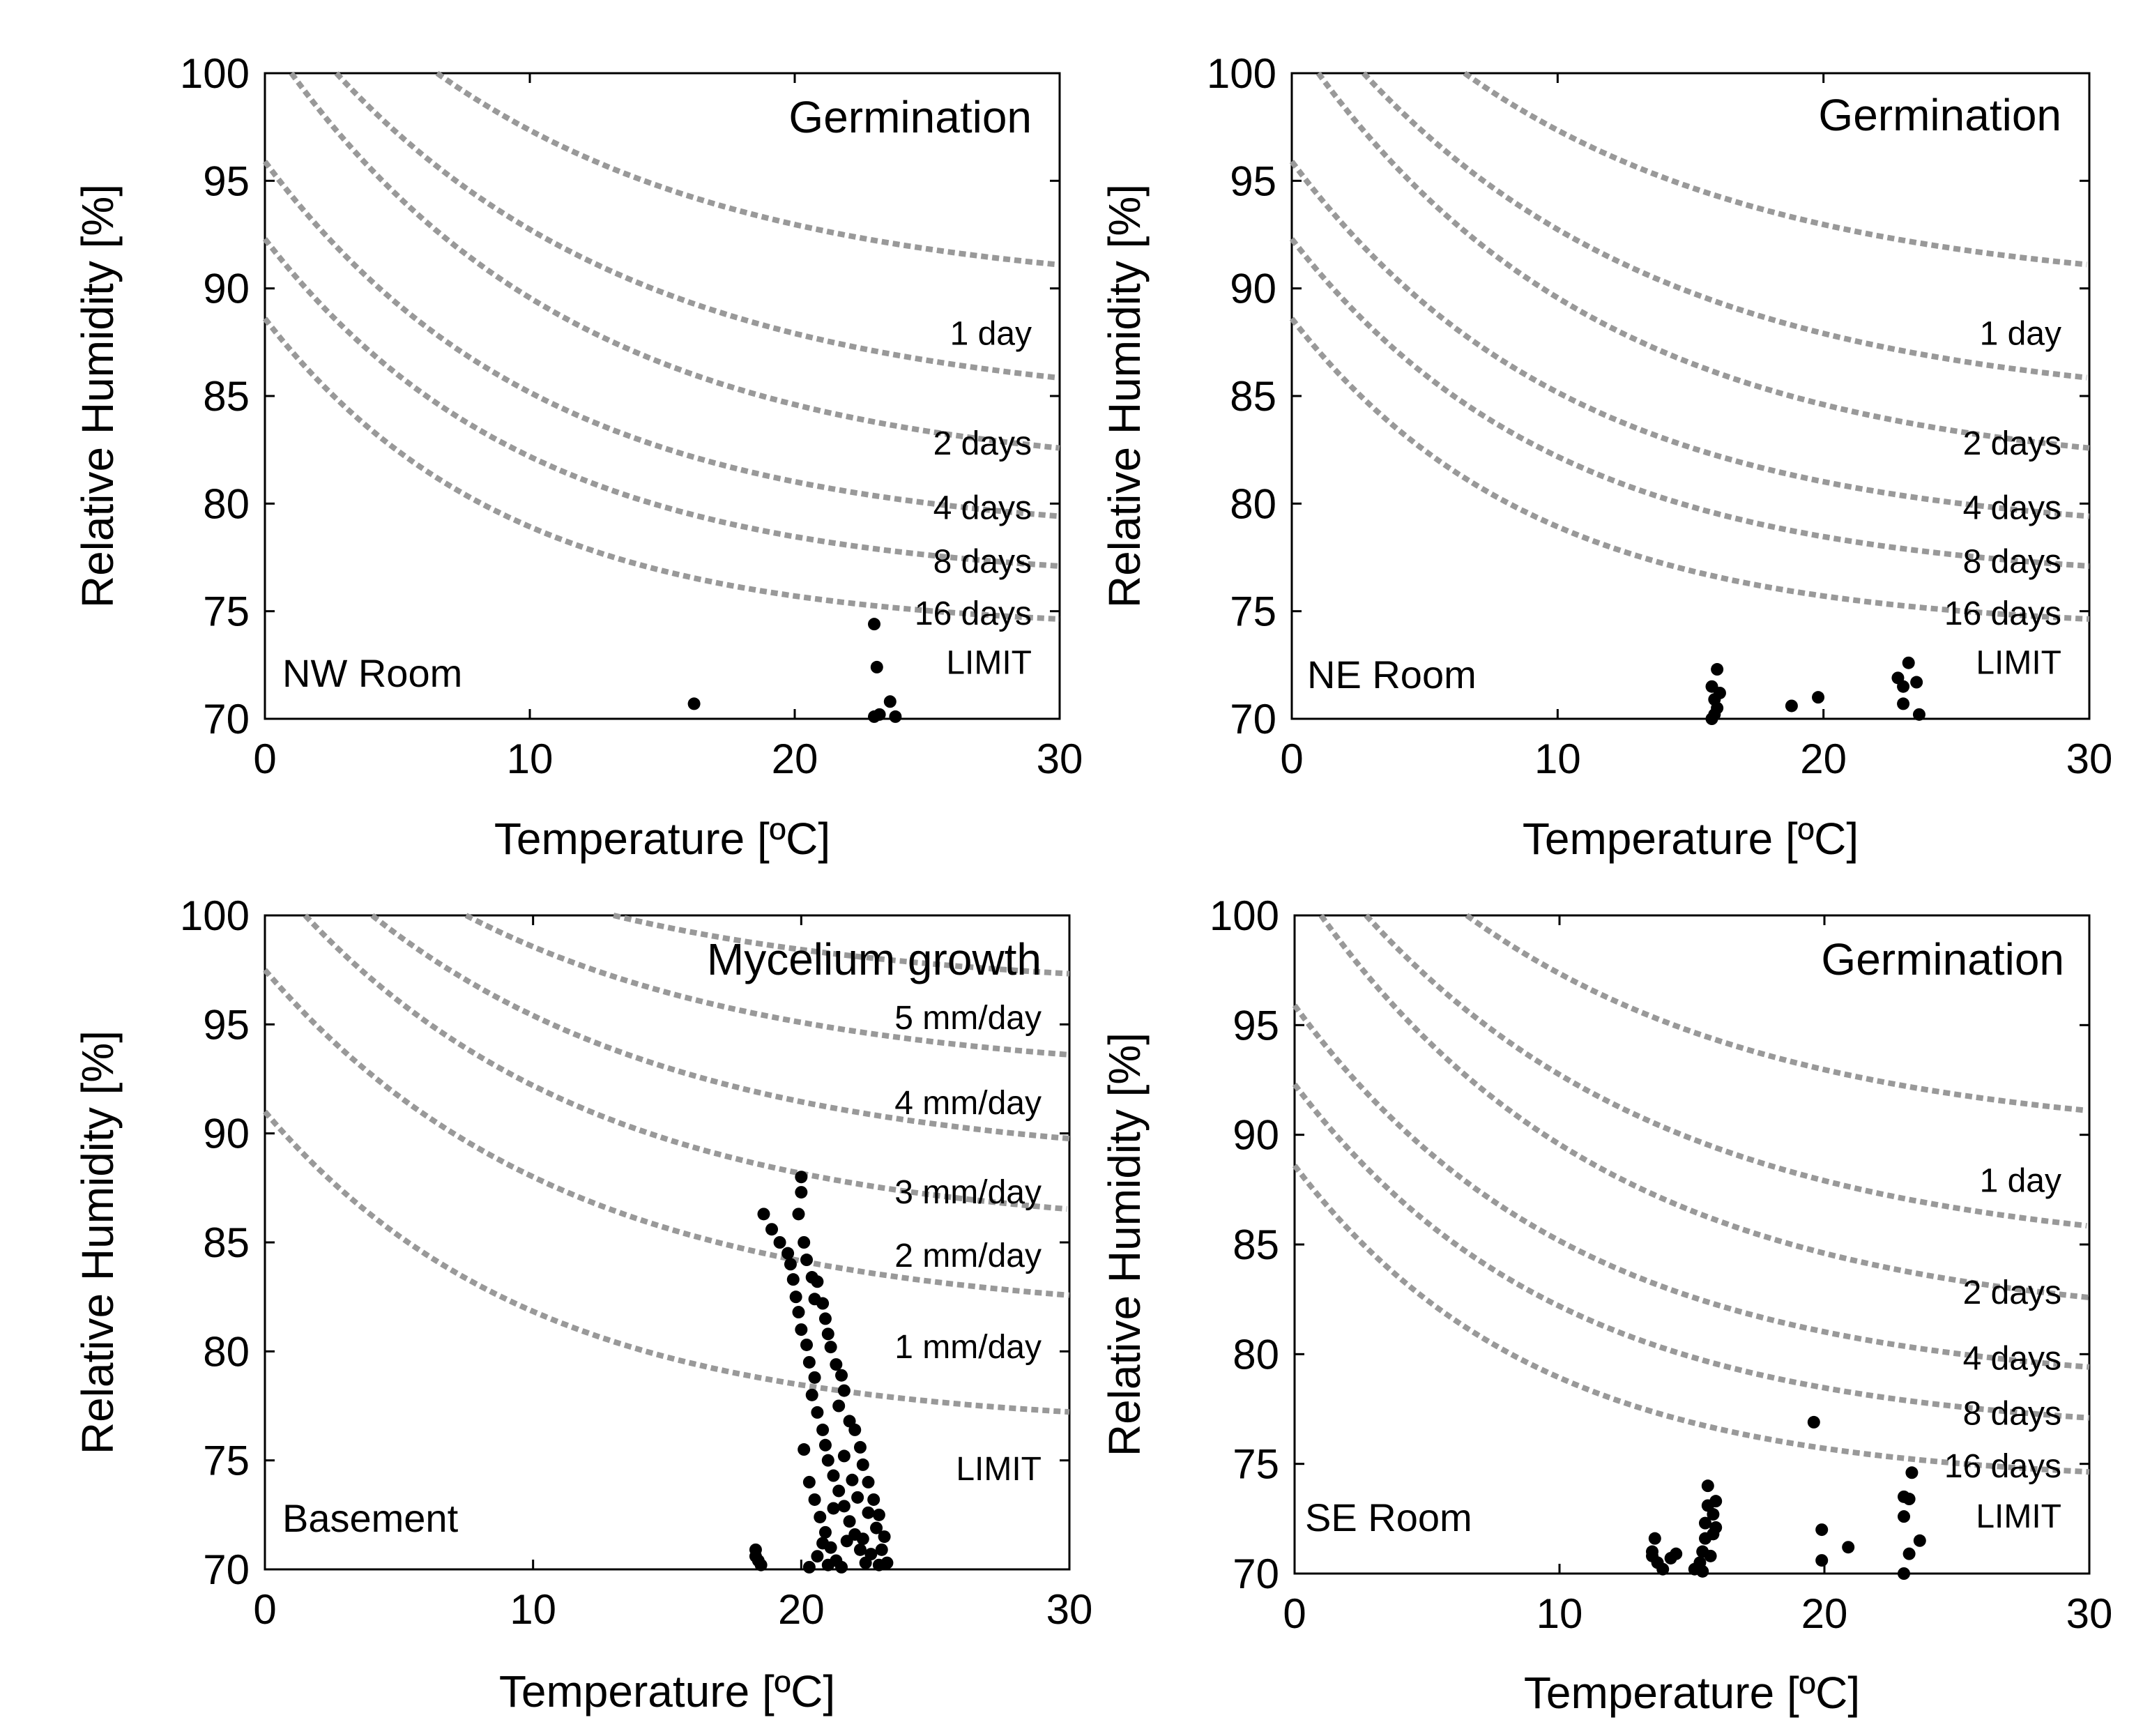  What do you see at coordinates (968, 1348) in the screenshot?
I see `isopleth-label: 1 mm/day` at bounding box center [968, 1348].